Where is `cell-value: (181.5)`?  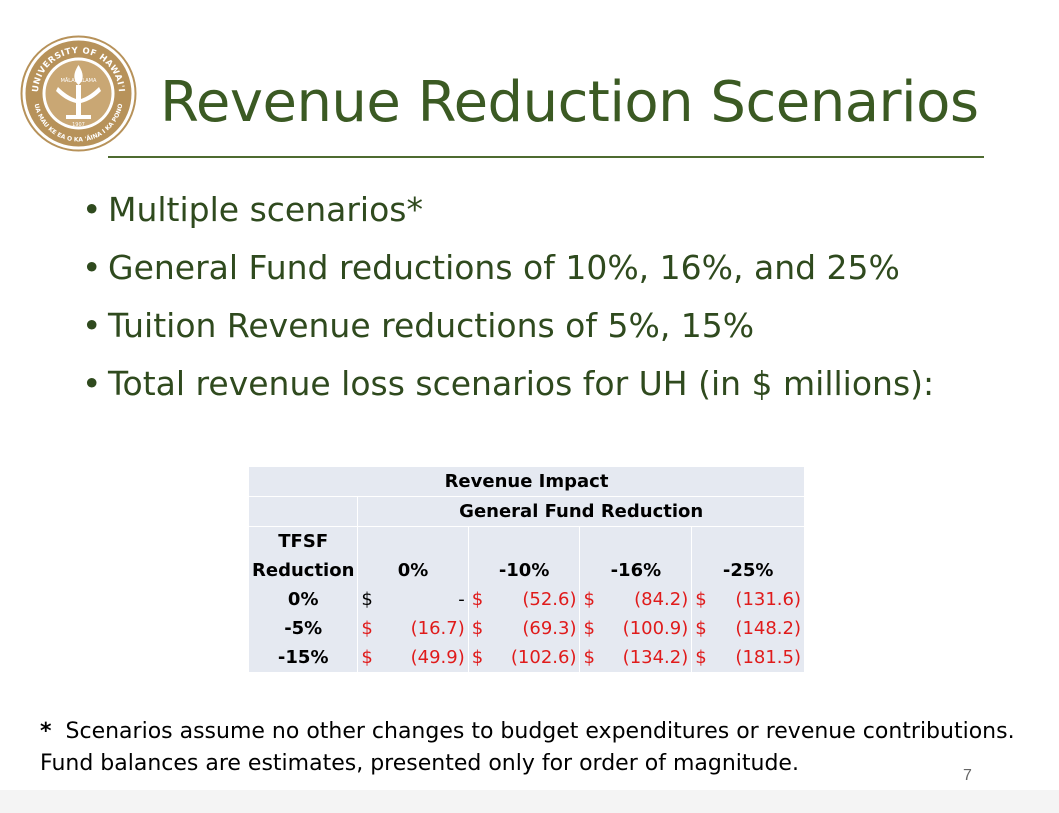 cell-value: (181.5) is located at coordinates (768, 657).